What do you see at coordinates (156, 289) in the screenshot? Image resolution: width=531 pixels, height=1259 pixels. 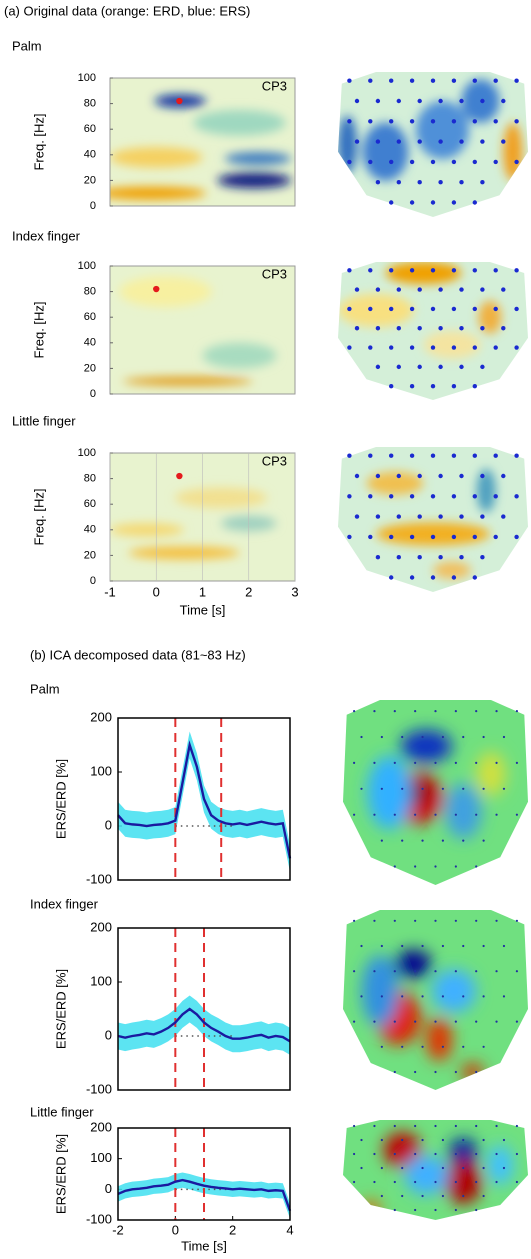 I see `peak-marker` at bounding box center [156, 289].